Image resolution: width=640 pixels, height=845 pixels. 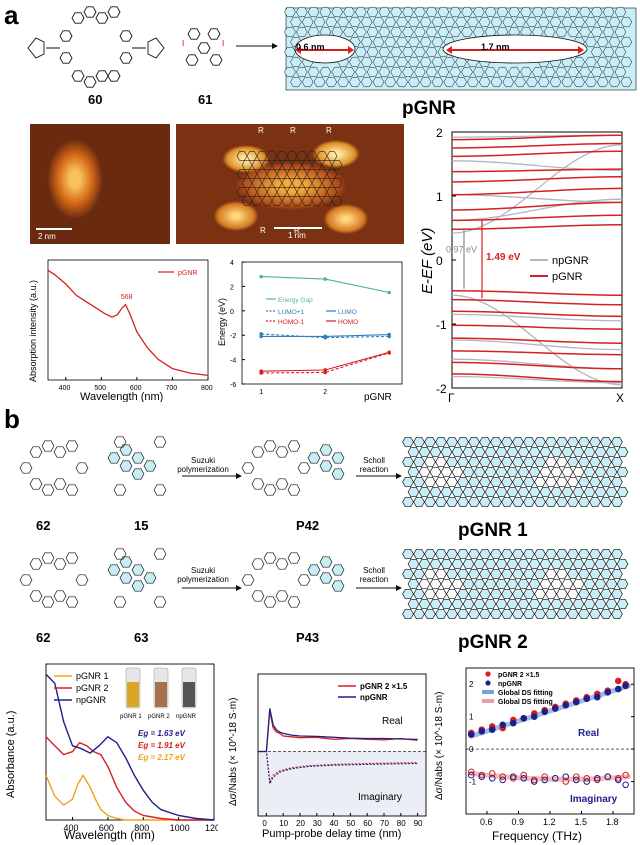 What do you see at coordinates (510, 684) in the screenshot?
I see `legend-label: npGNR` at bounding box center [510, 684].